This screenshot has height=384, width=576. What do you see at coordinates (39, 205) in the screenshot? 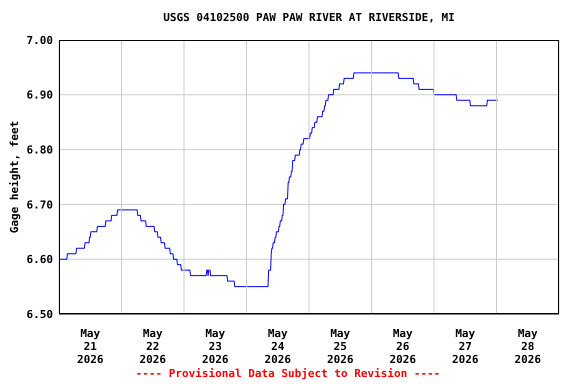
I see `y-tick-label: 6.70` at bounding box center [39, 205].